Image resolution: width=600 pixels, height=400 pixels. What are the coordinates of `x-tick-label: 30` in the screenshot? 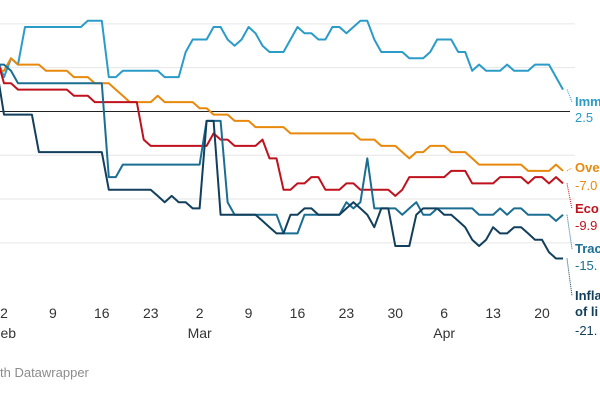 It's located at (396, 313).